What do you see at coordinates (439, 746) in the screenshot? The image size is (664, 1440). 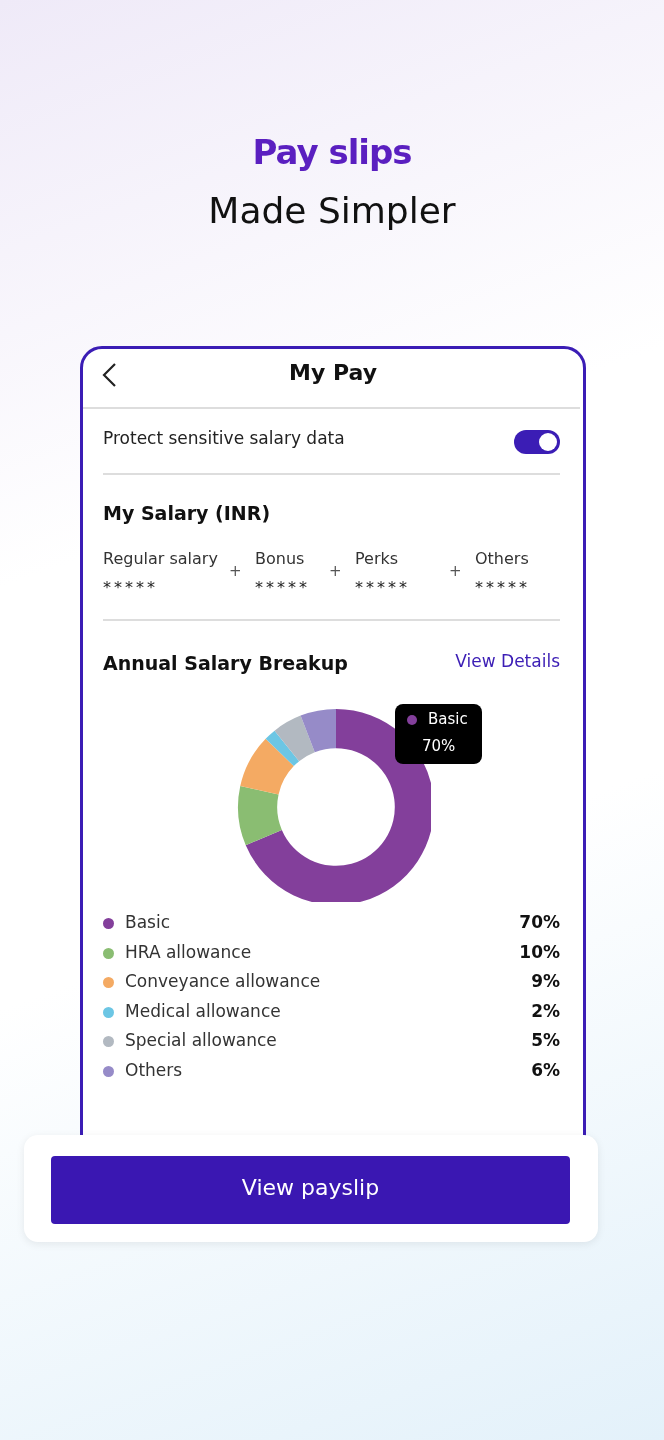 I see `data-label: 70%` at bounding box center [439, 746].